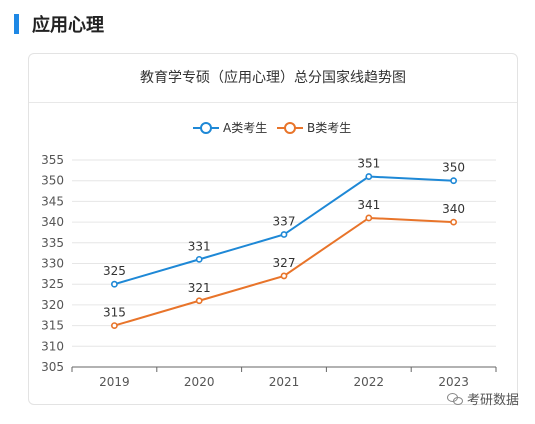 Image resolution: width=535 pixels, height=424 pixels. Describe the element at coordinates (368, 164) in the screenshot. I see `data-label: 351` at that location.